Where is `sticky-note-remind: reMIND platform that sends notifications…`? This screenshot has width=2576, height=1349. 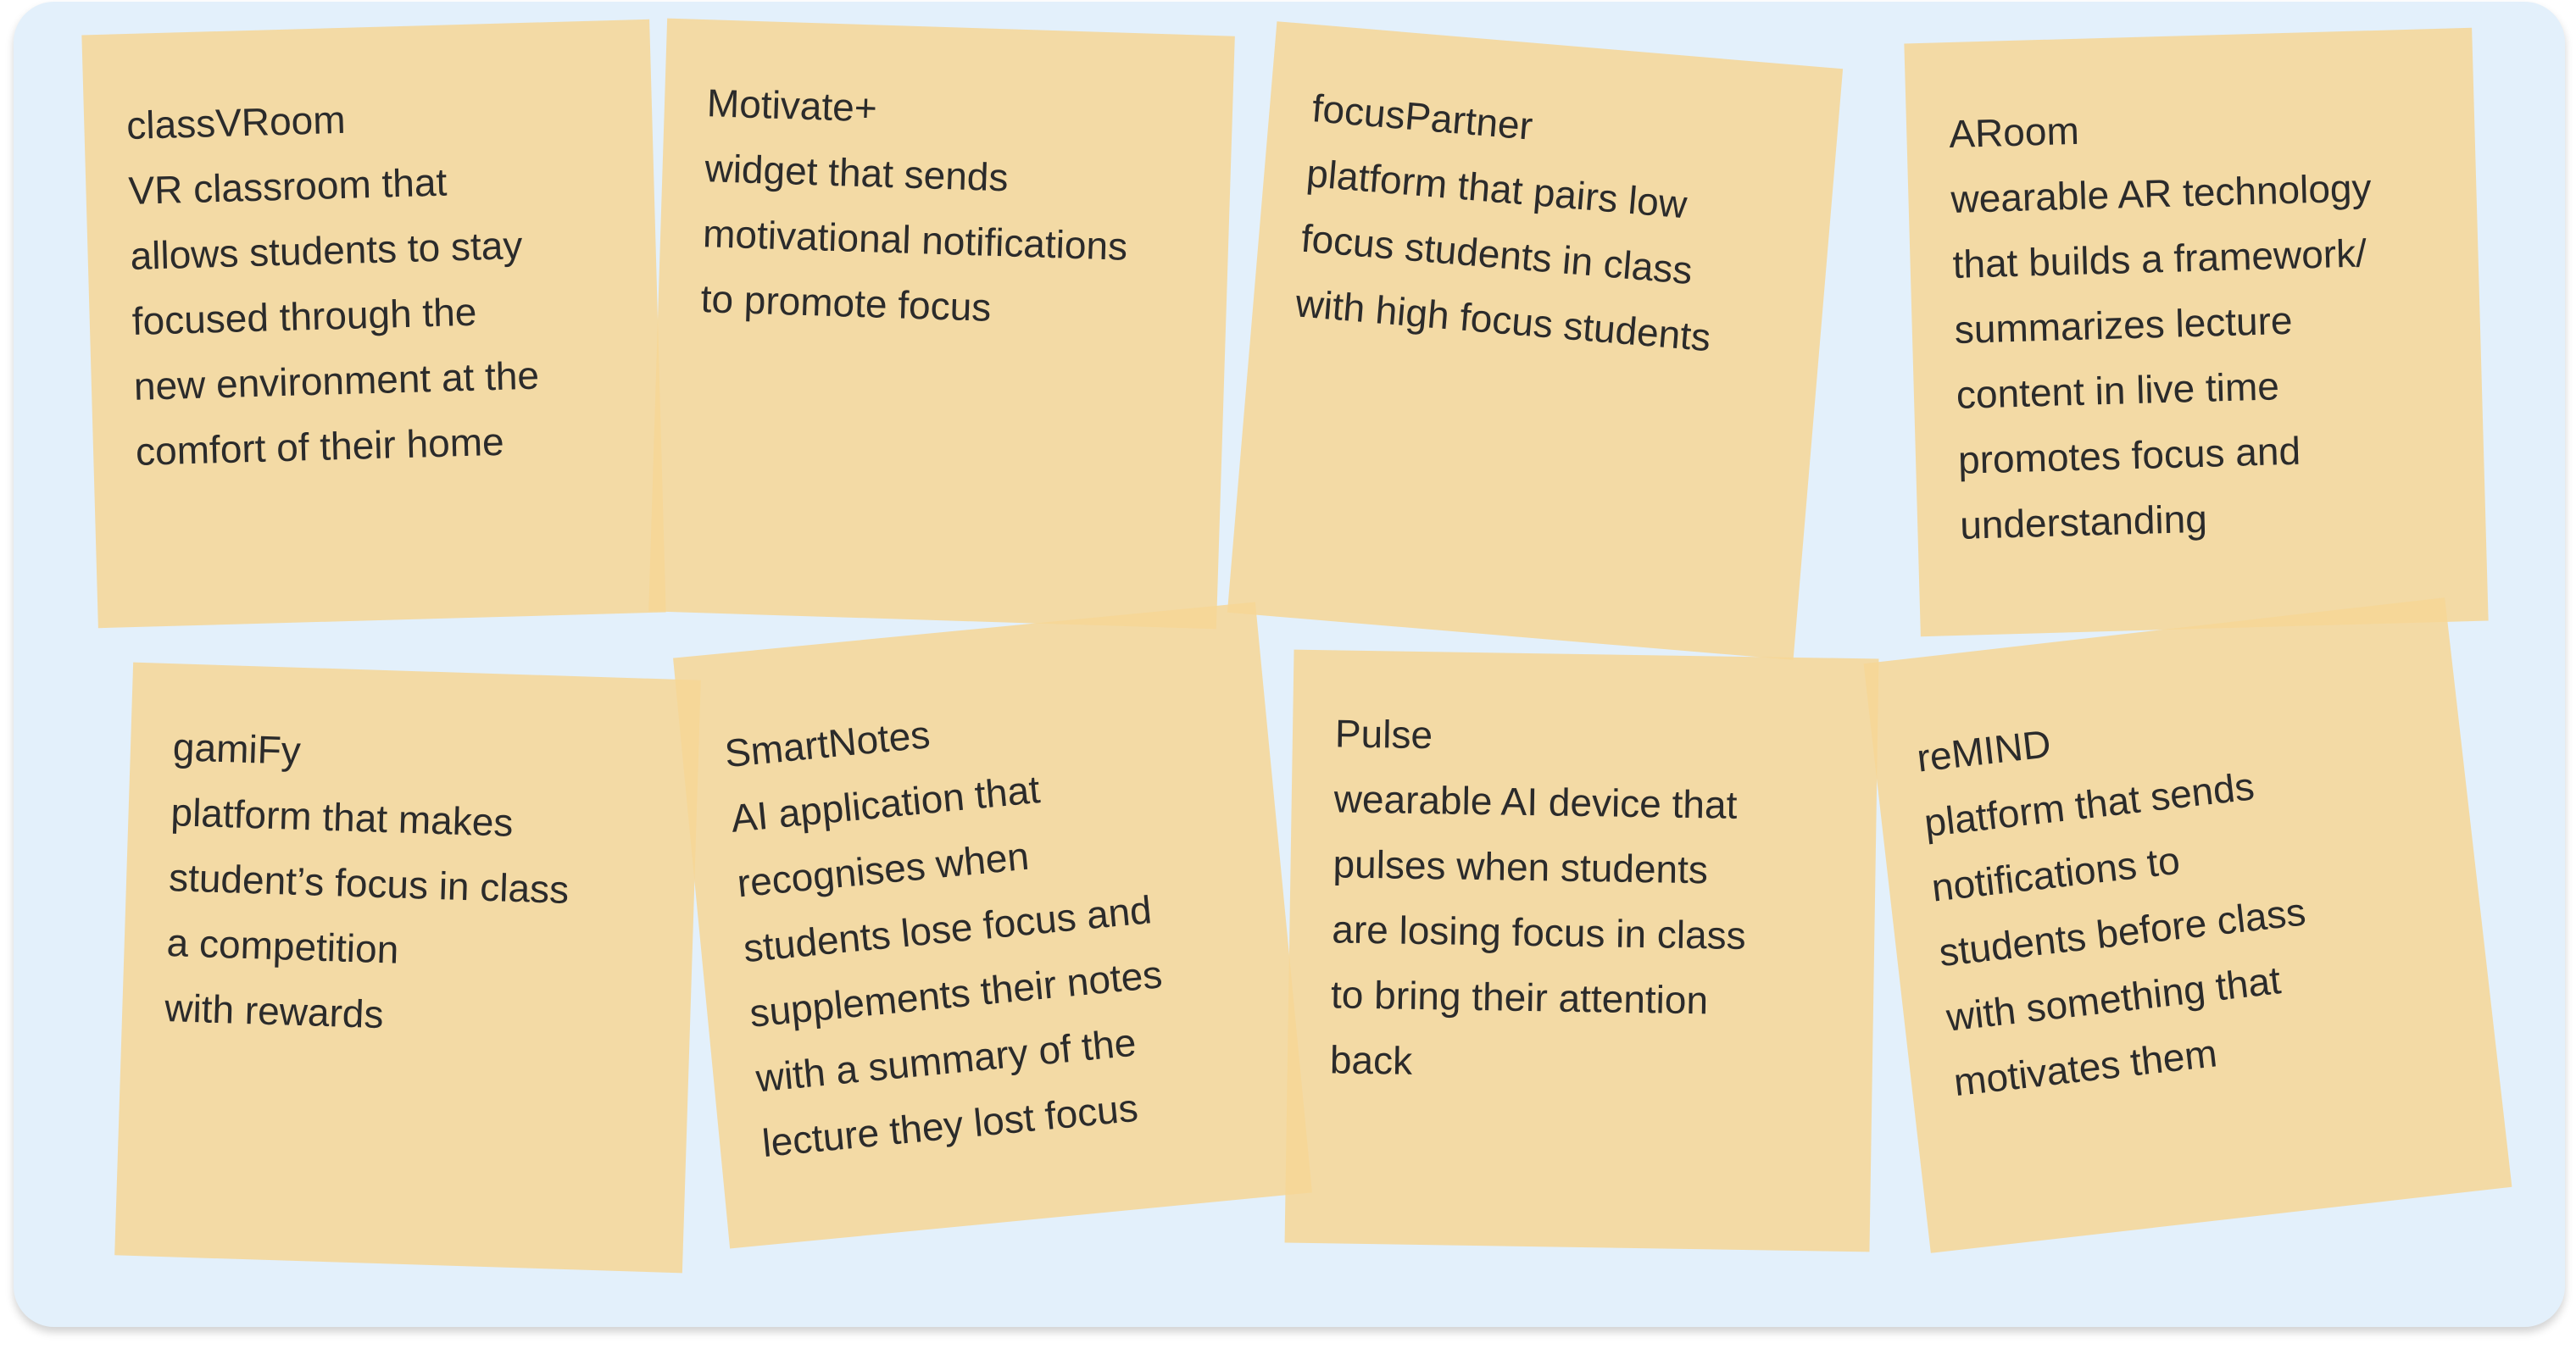
sticky-note-remind: reMIND platform that sends notifications… is located at coordinates (2187, 925).